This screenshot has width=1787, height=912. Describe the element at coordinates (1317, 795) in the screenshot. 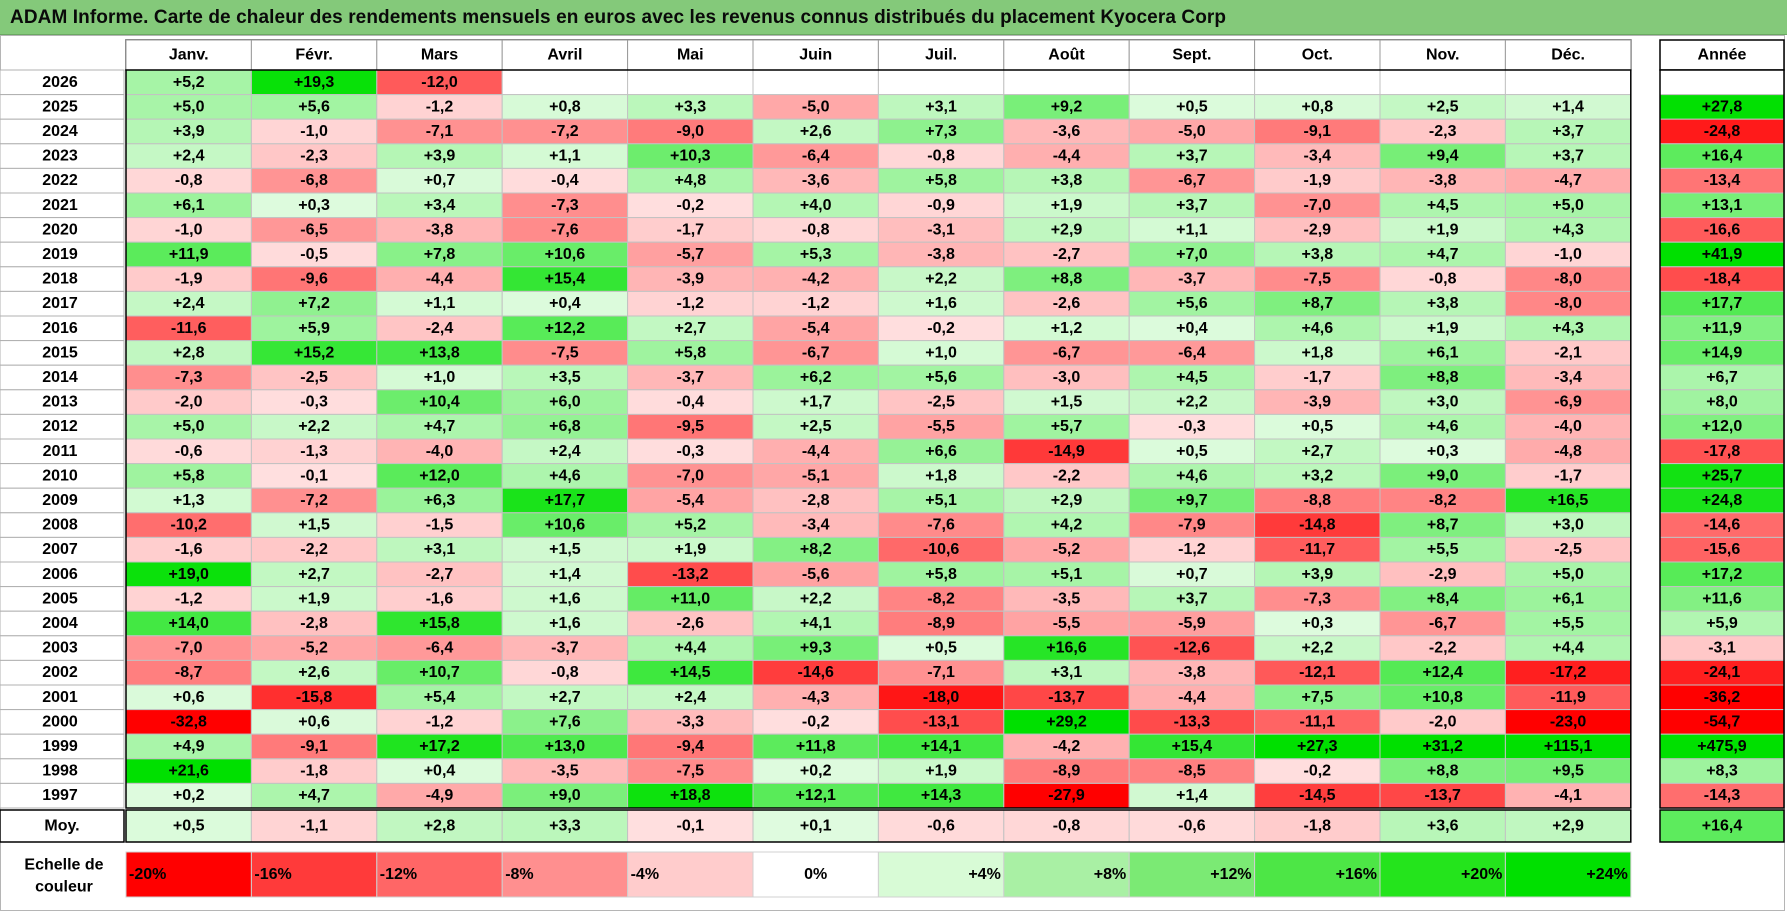

I see `cell-value: -14,5` at that location.